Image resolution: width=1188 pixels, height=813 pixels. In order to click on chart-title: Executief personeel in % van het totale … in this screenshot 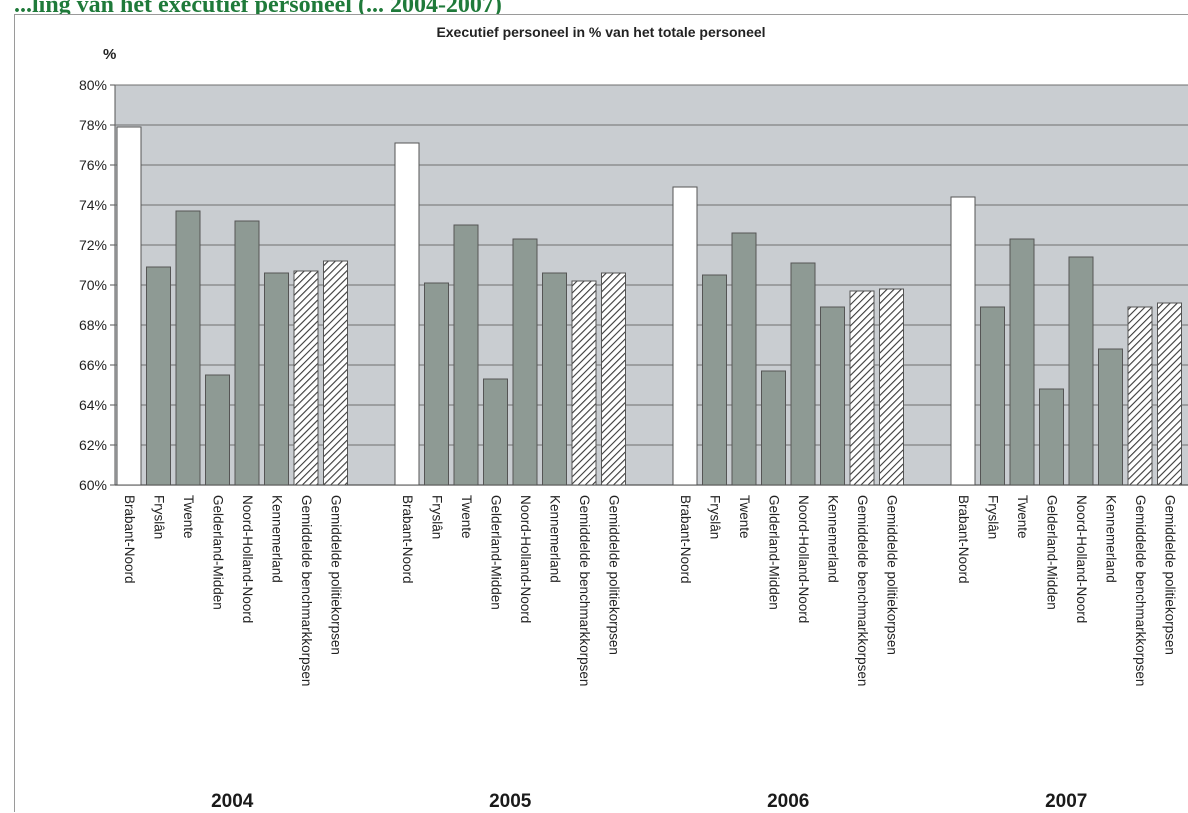, I will do `click(600, 32)`.